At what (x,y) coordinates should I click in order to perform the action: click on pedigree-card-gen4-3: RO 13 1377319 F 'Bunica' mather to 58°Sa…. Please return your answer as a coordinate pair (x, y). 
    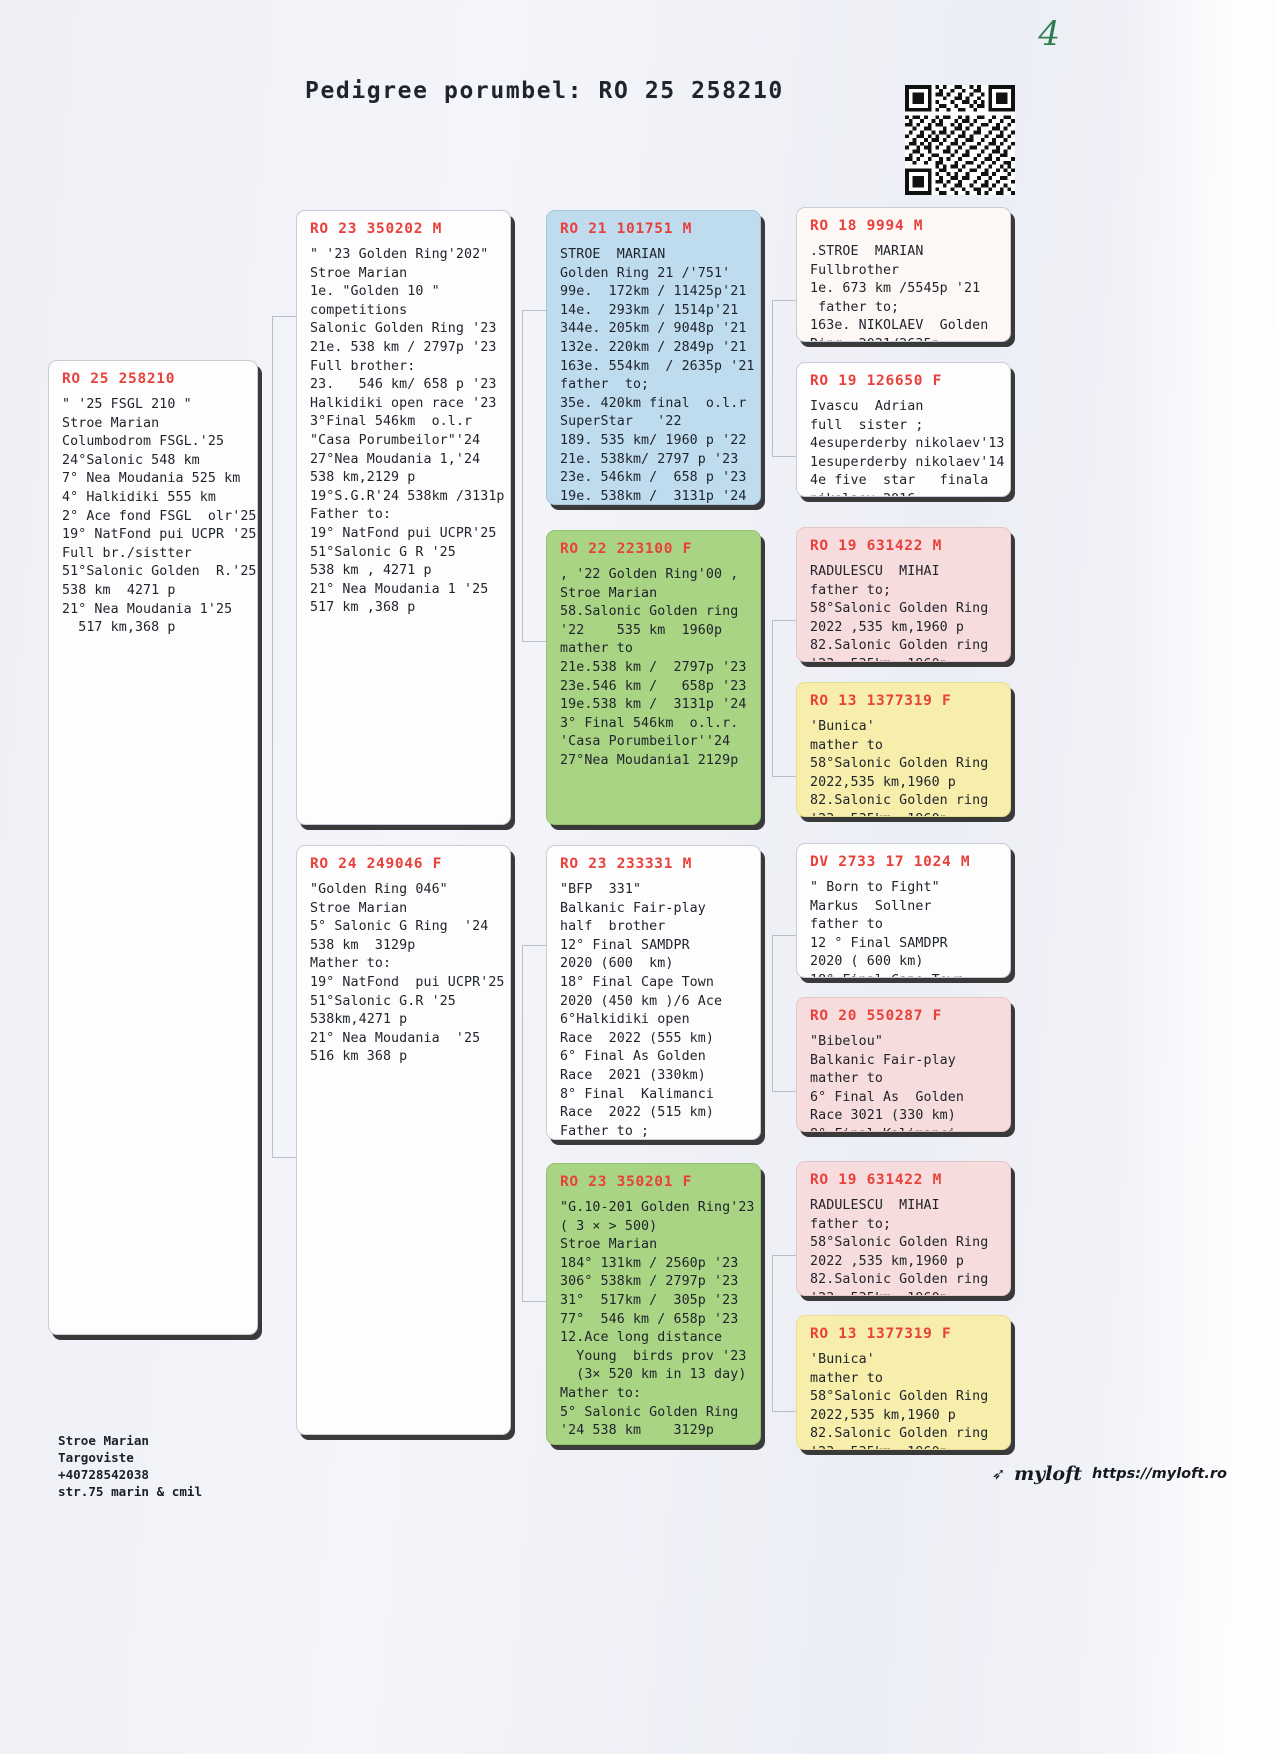
    Looking at the image, I should click on (903, 749).